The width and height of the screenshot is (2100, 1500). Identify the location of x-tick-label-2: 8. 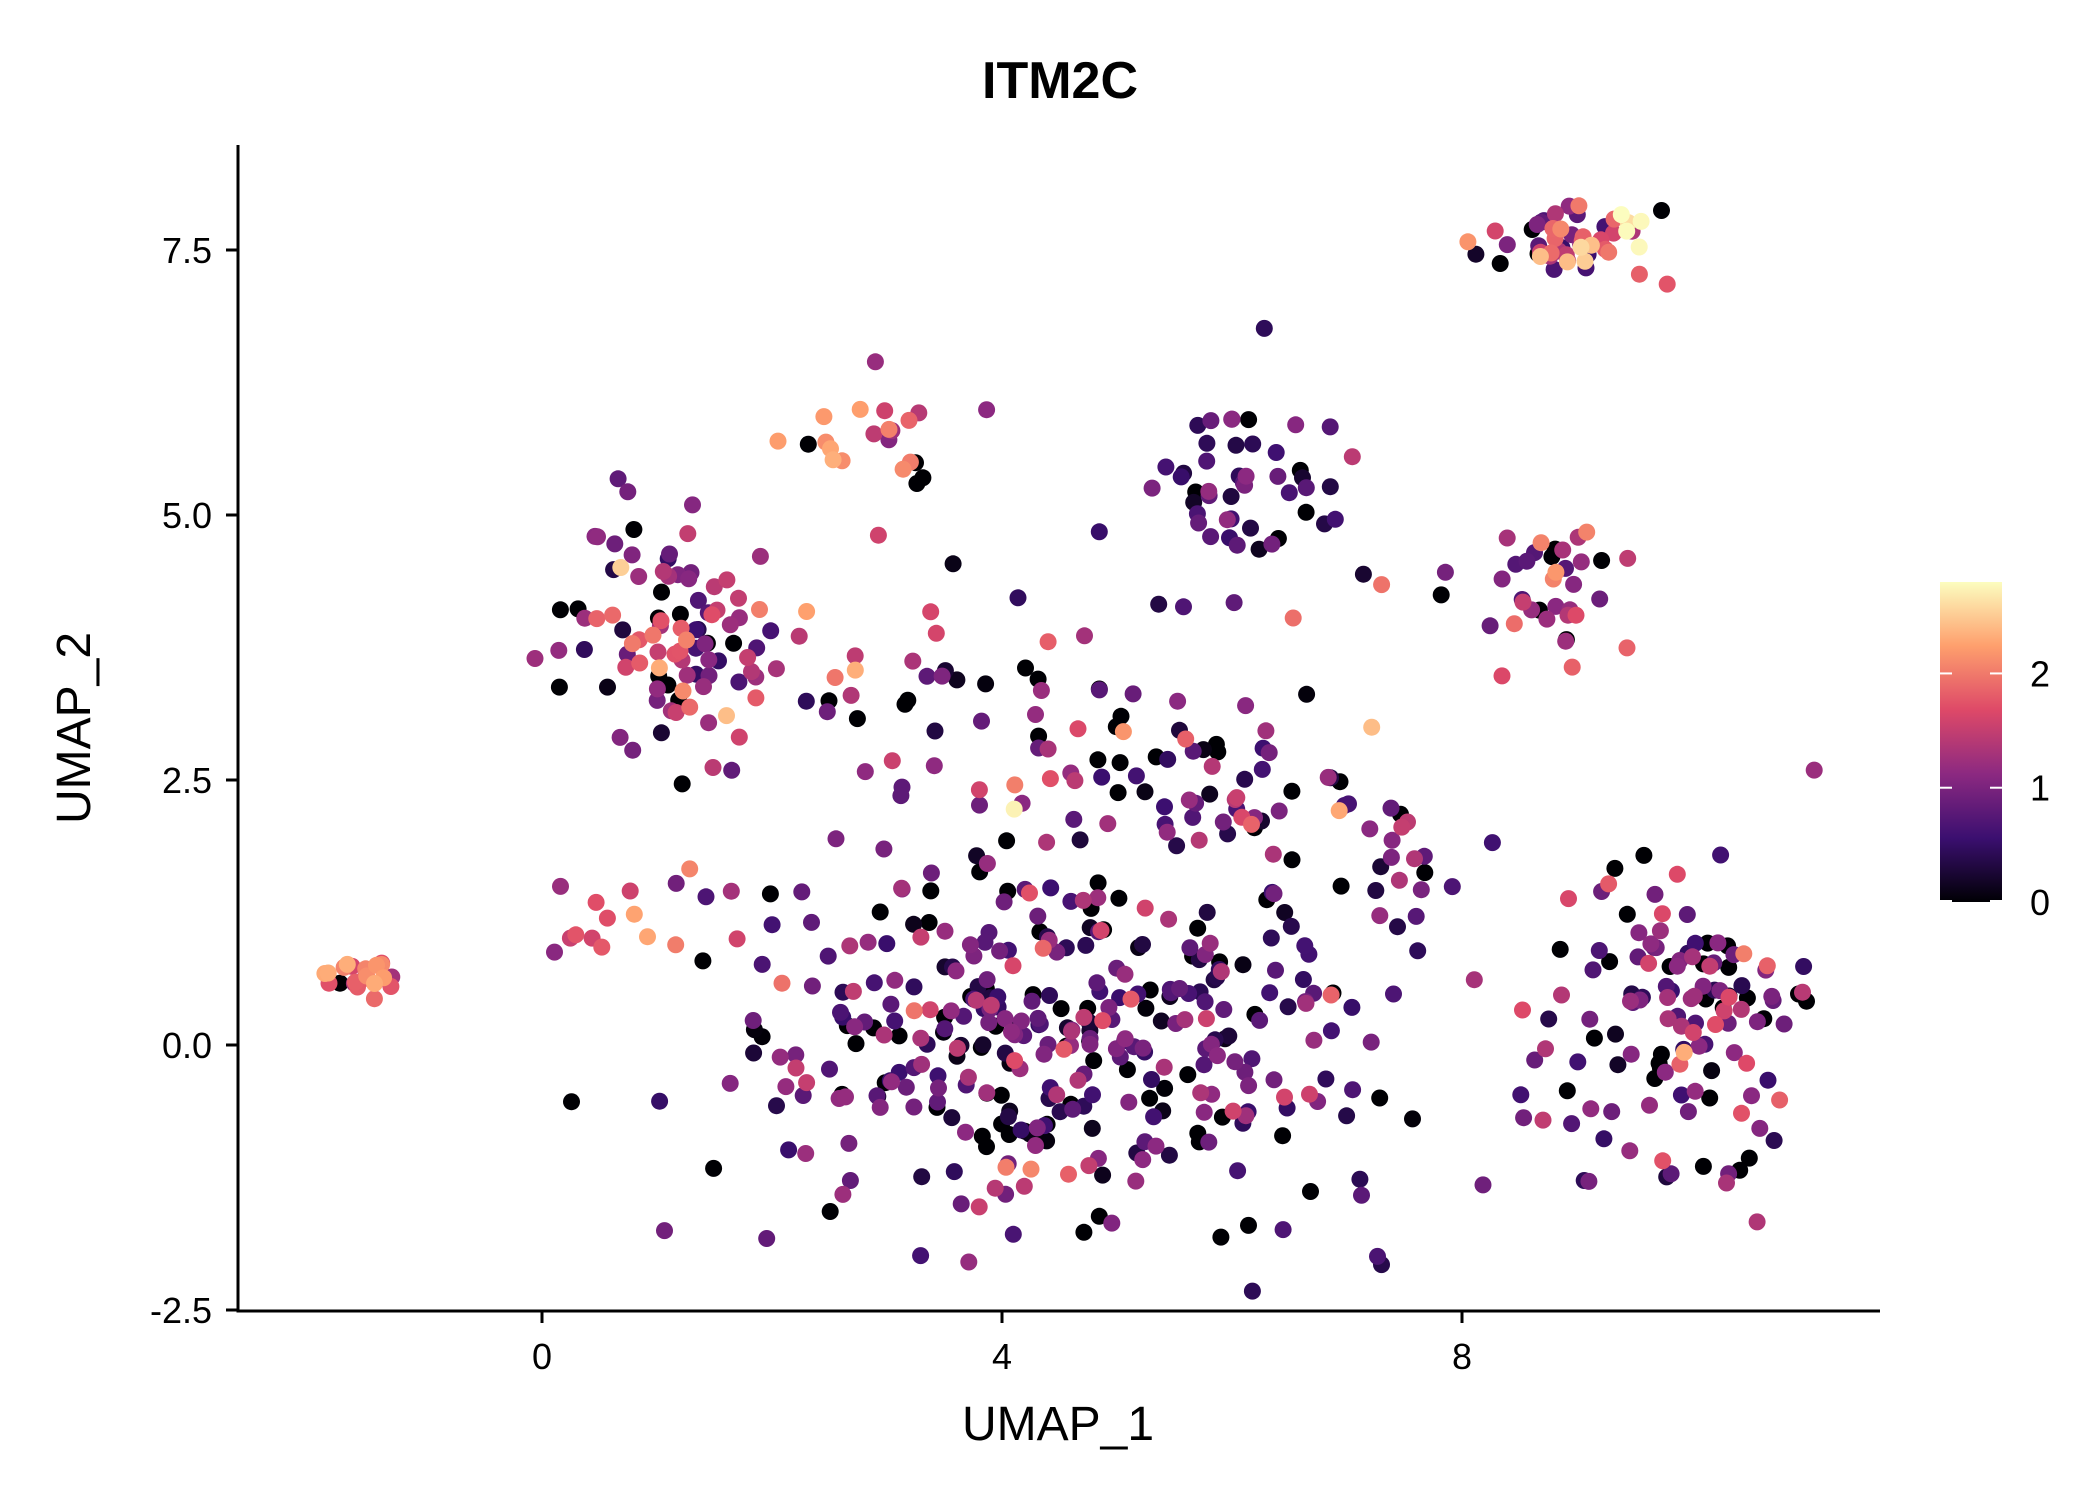
(1462, 1356).